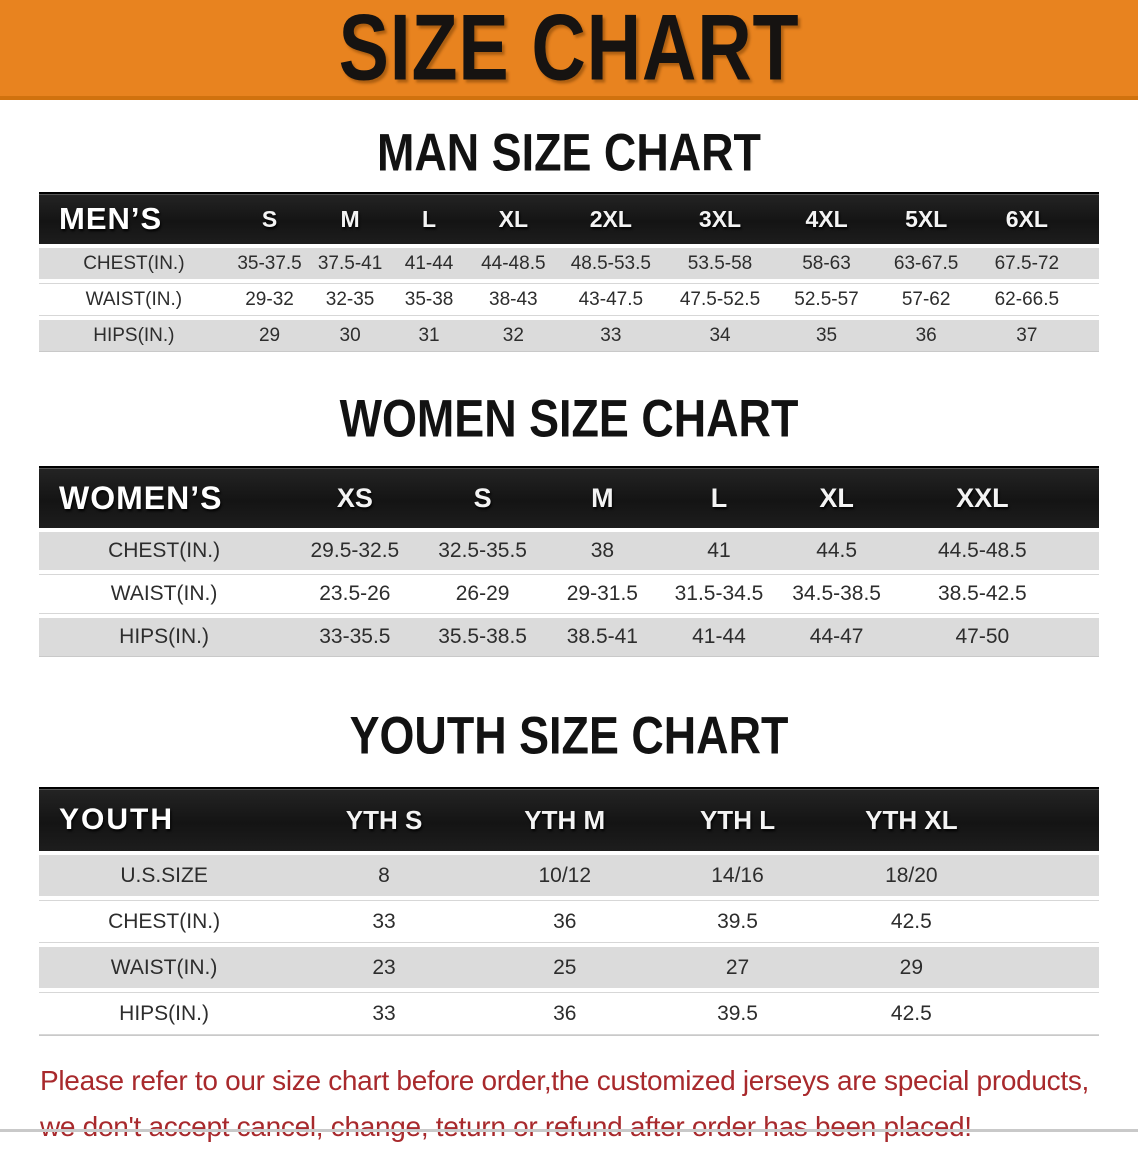  What do you see at coordinates (737, 967) in the screenshot?
I see `measurement-value: 27` at bounding box center [737, 967].